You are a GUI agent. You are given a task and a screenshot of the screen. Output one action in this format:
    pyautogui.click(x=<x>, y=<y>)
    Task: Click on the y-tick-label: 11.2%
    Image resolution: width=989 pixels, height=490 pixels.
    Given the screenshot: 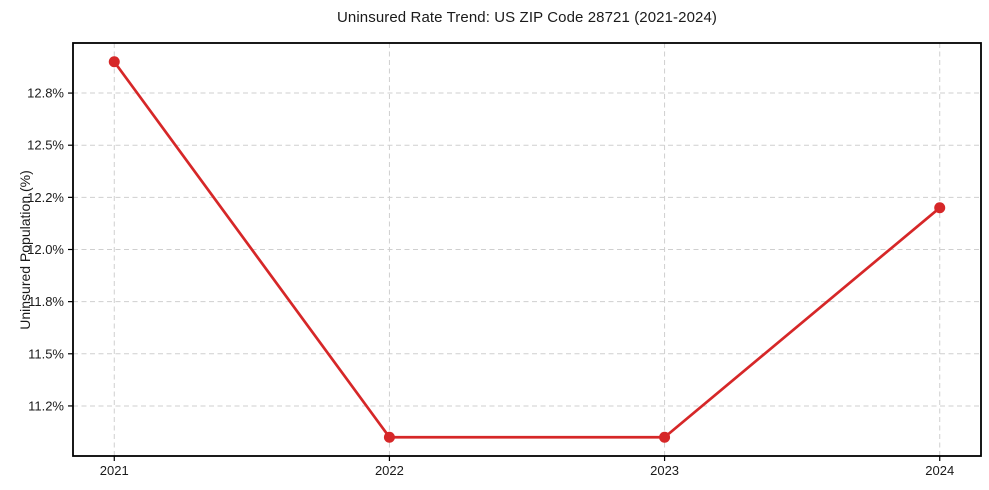 What is the action you would take?
    pyautogui.click(x=46, y=405)
    